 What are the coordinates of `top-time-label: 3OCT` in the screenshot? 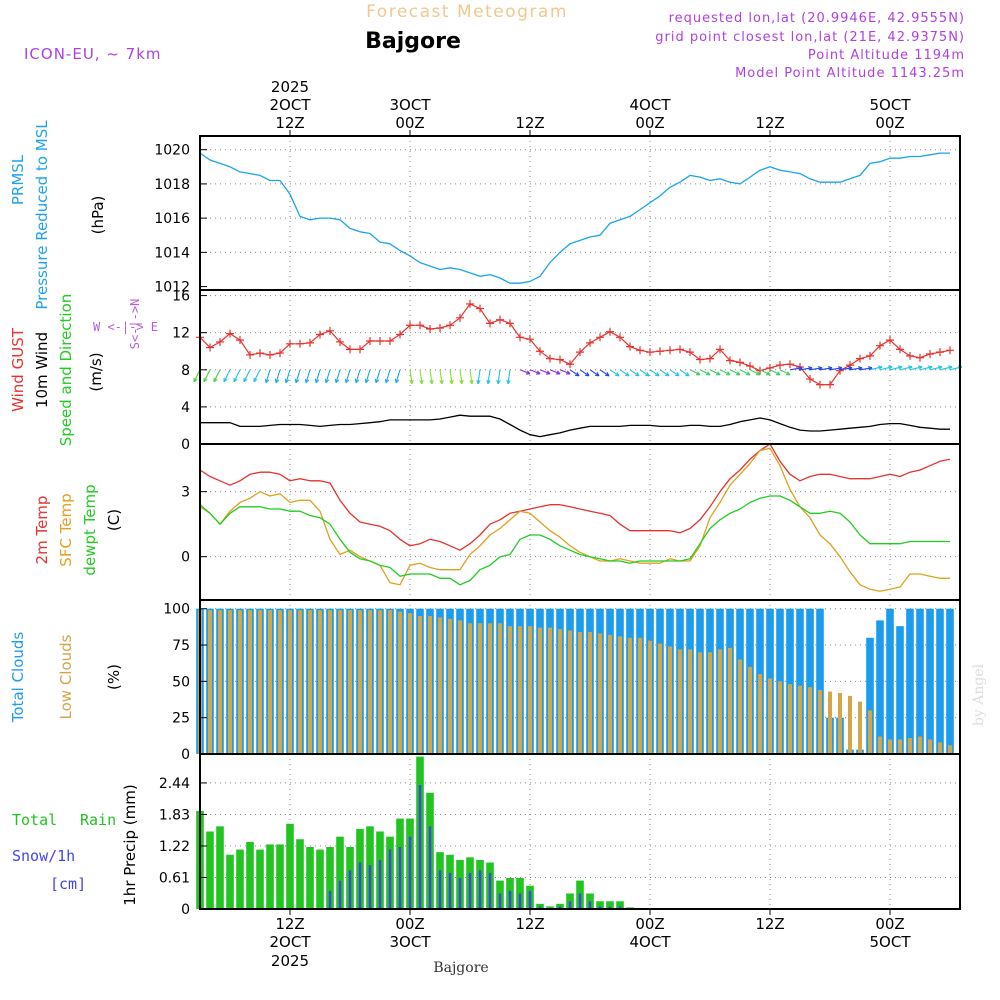 It's located at (411, 105).